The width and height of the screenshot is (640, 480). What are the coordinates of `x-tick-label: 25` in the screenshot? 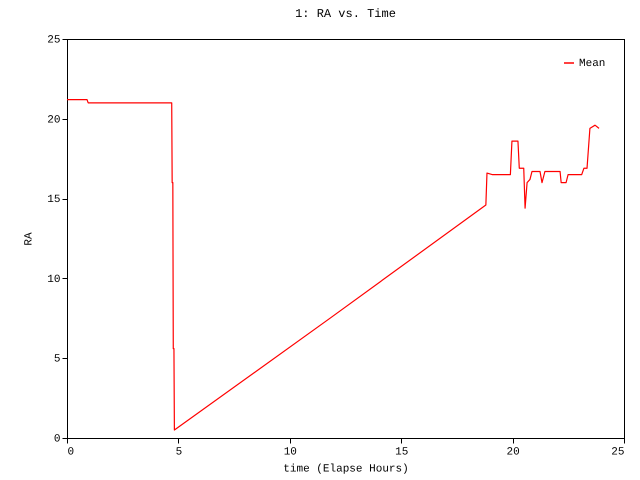 It's located at (617, 452).